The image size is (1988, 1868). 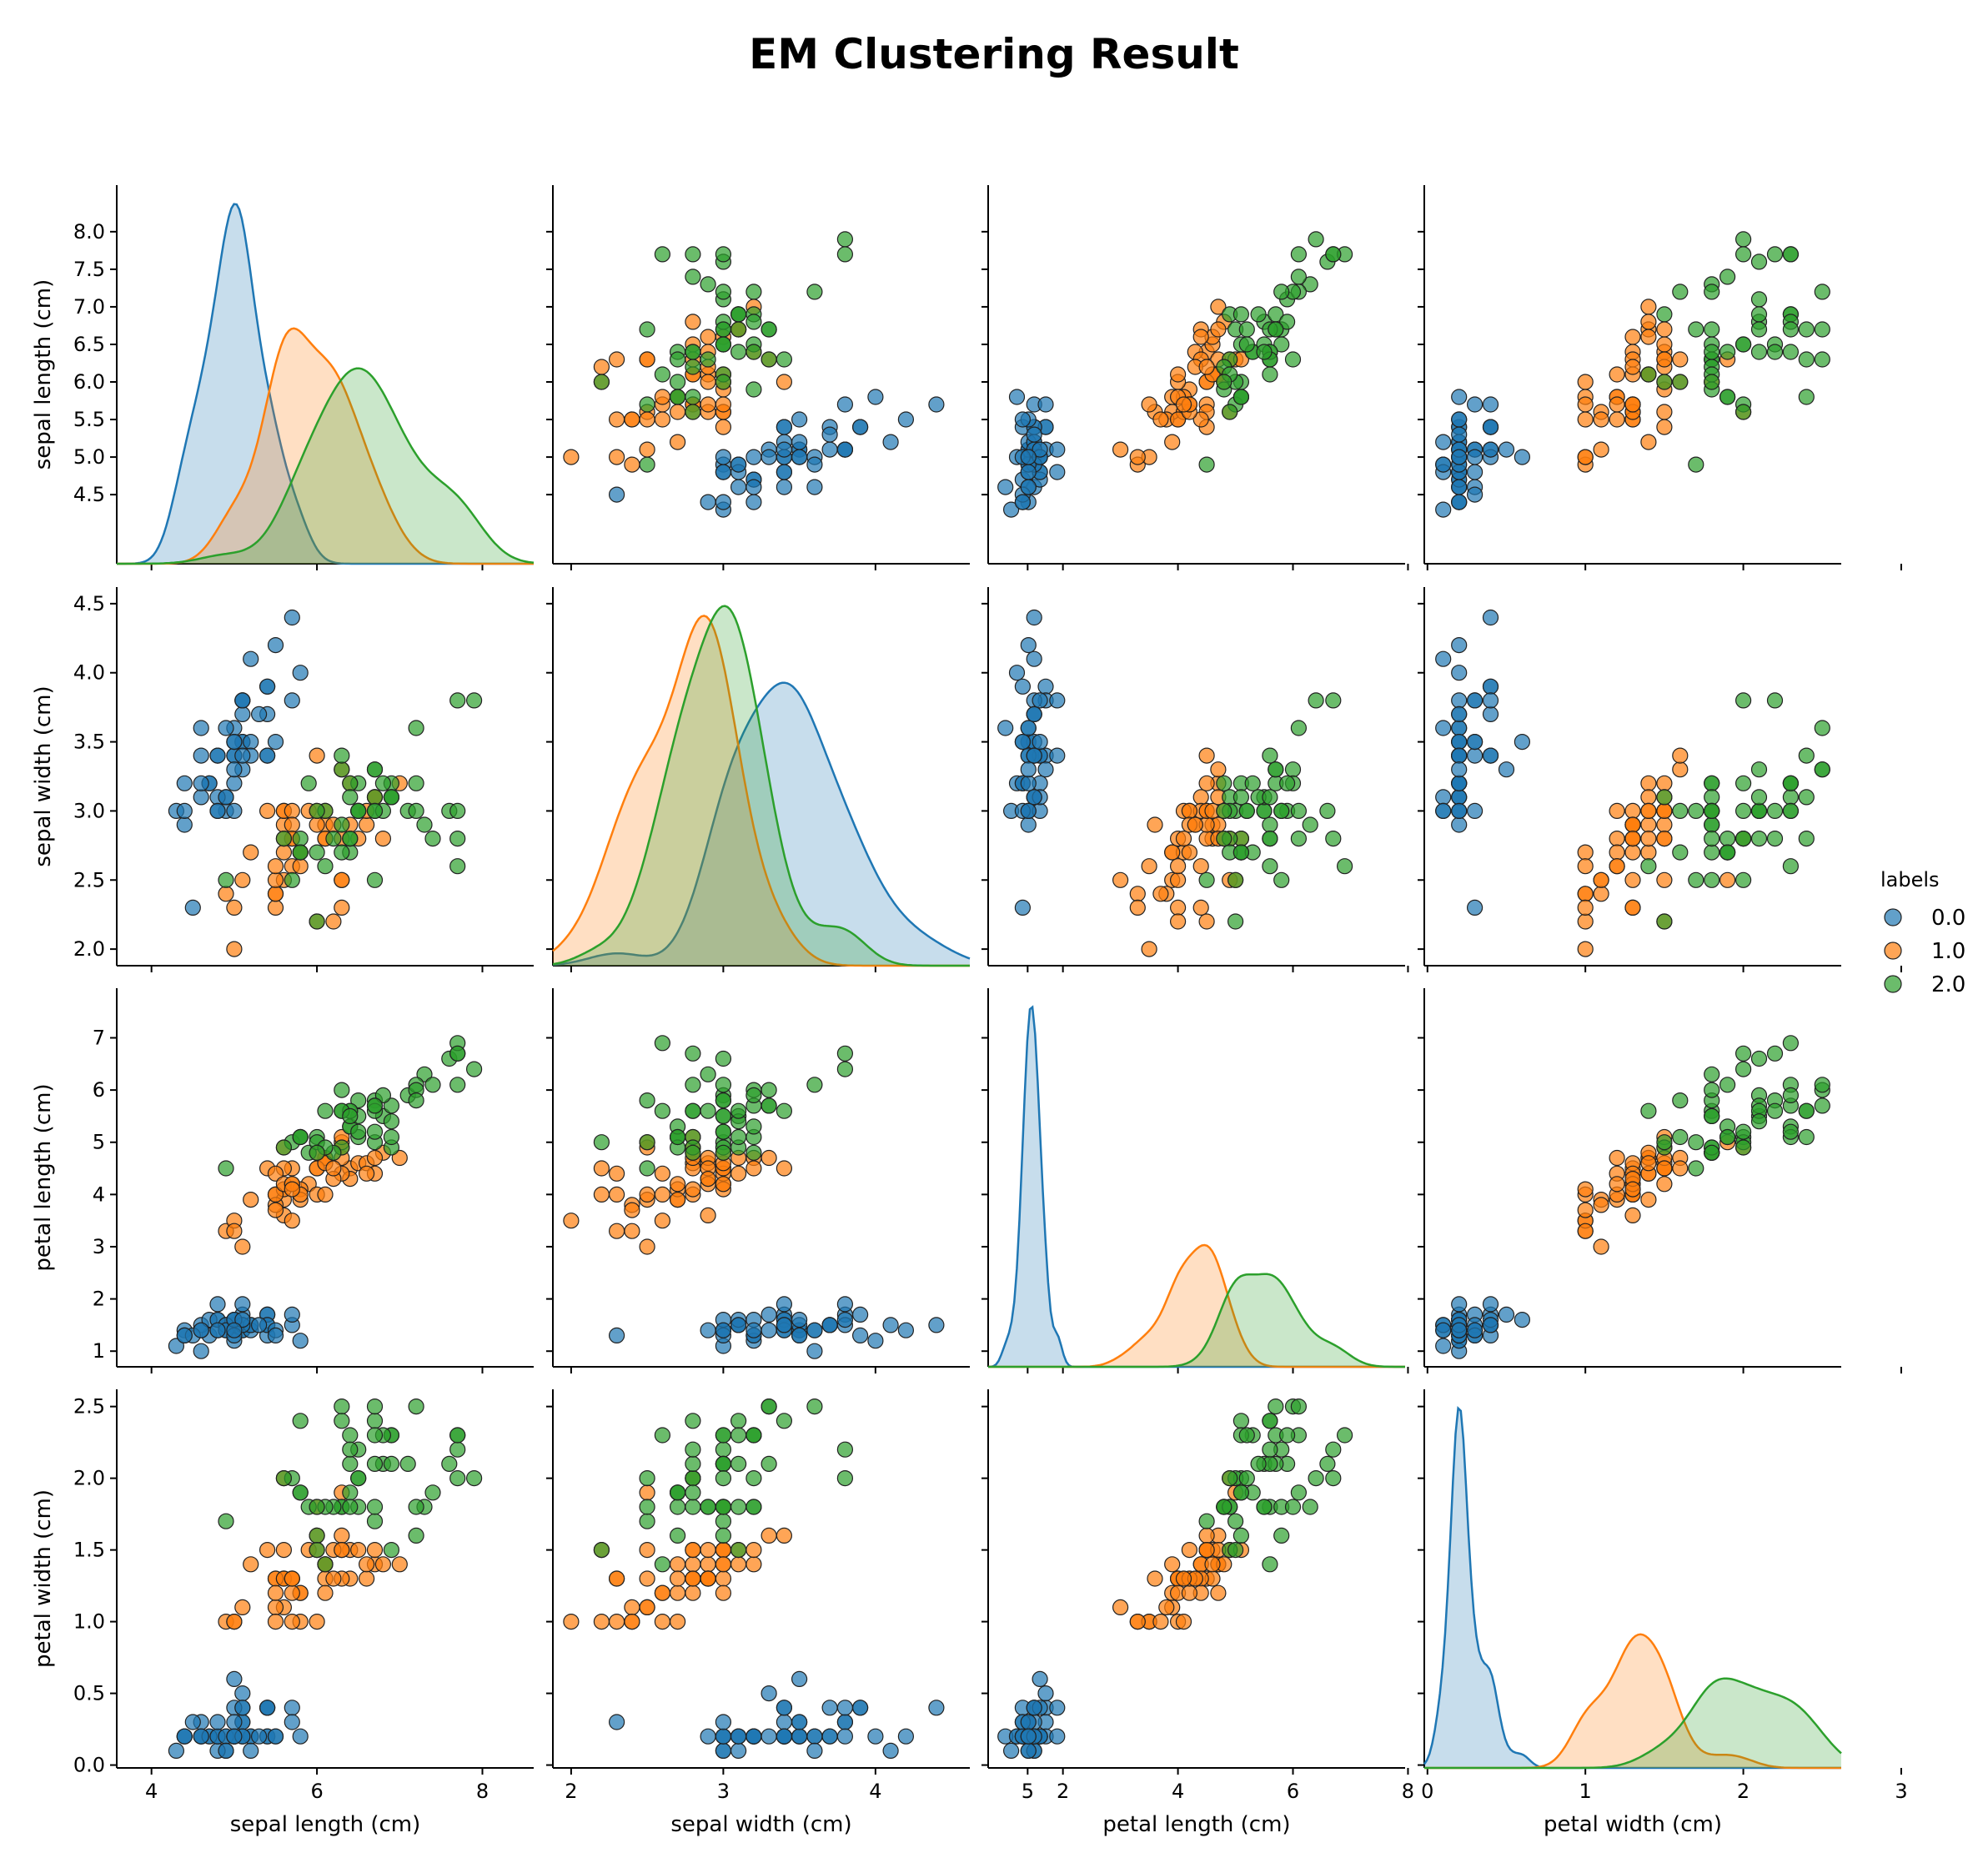 I want to click on x-tick-label: 4, so click(x=1178, y=1791).